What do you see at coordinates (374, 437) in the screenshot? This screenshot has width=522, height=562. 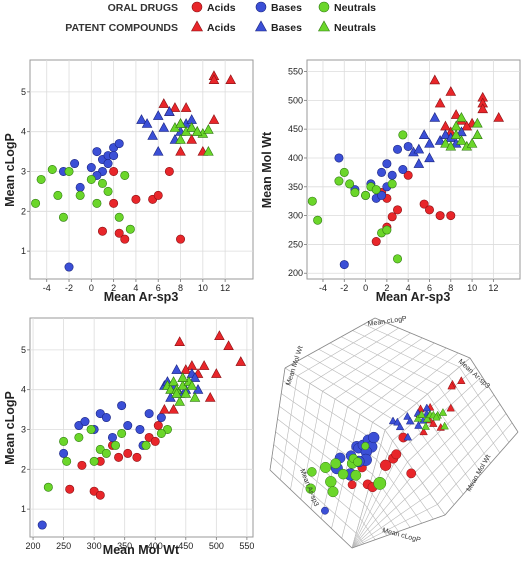 I see `3d-oral-bases-point` at bounding box center [374, 437].